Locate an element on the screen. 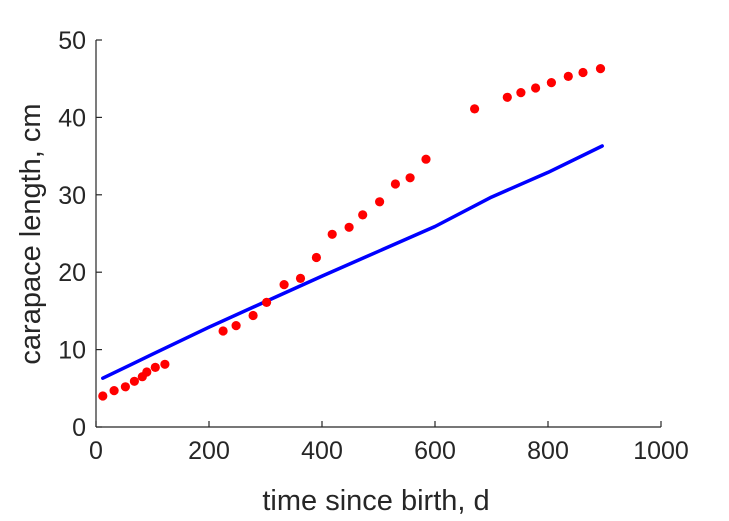 The height and width of the screenshot is (521, 729). x-axis-title: time since birth, d is located at coordinates (375, 501).